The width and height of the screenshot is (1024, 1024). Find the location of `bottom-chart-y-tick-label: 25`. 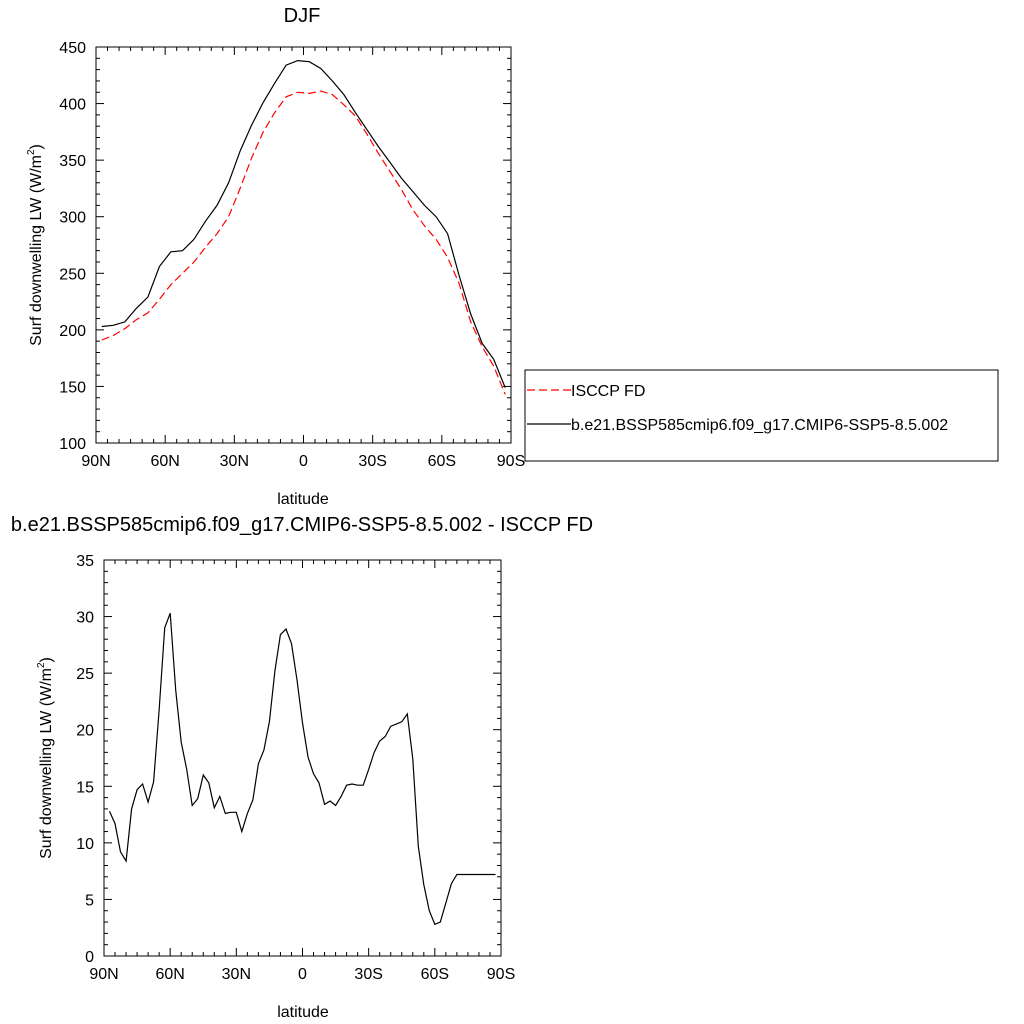

bottom-chart-y-tick-label: 25 is located at coordinates (85, 674).